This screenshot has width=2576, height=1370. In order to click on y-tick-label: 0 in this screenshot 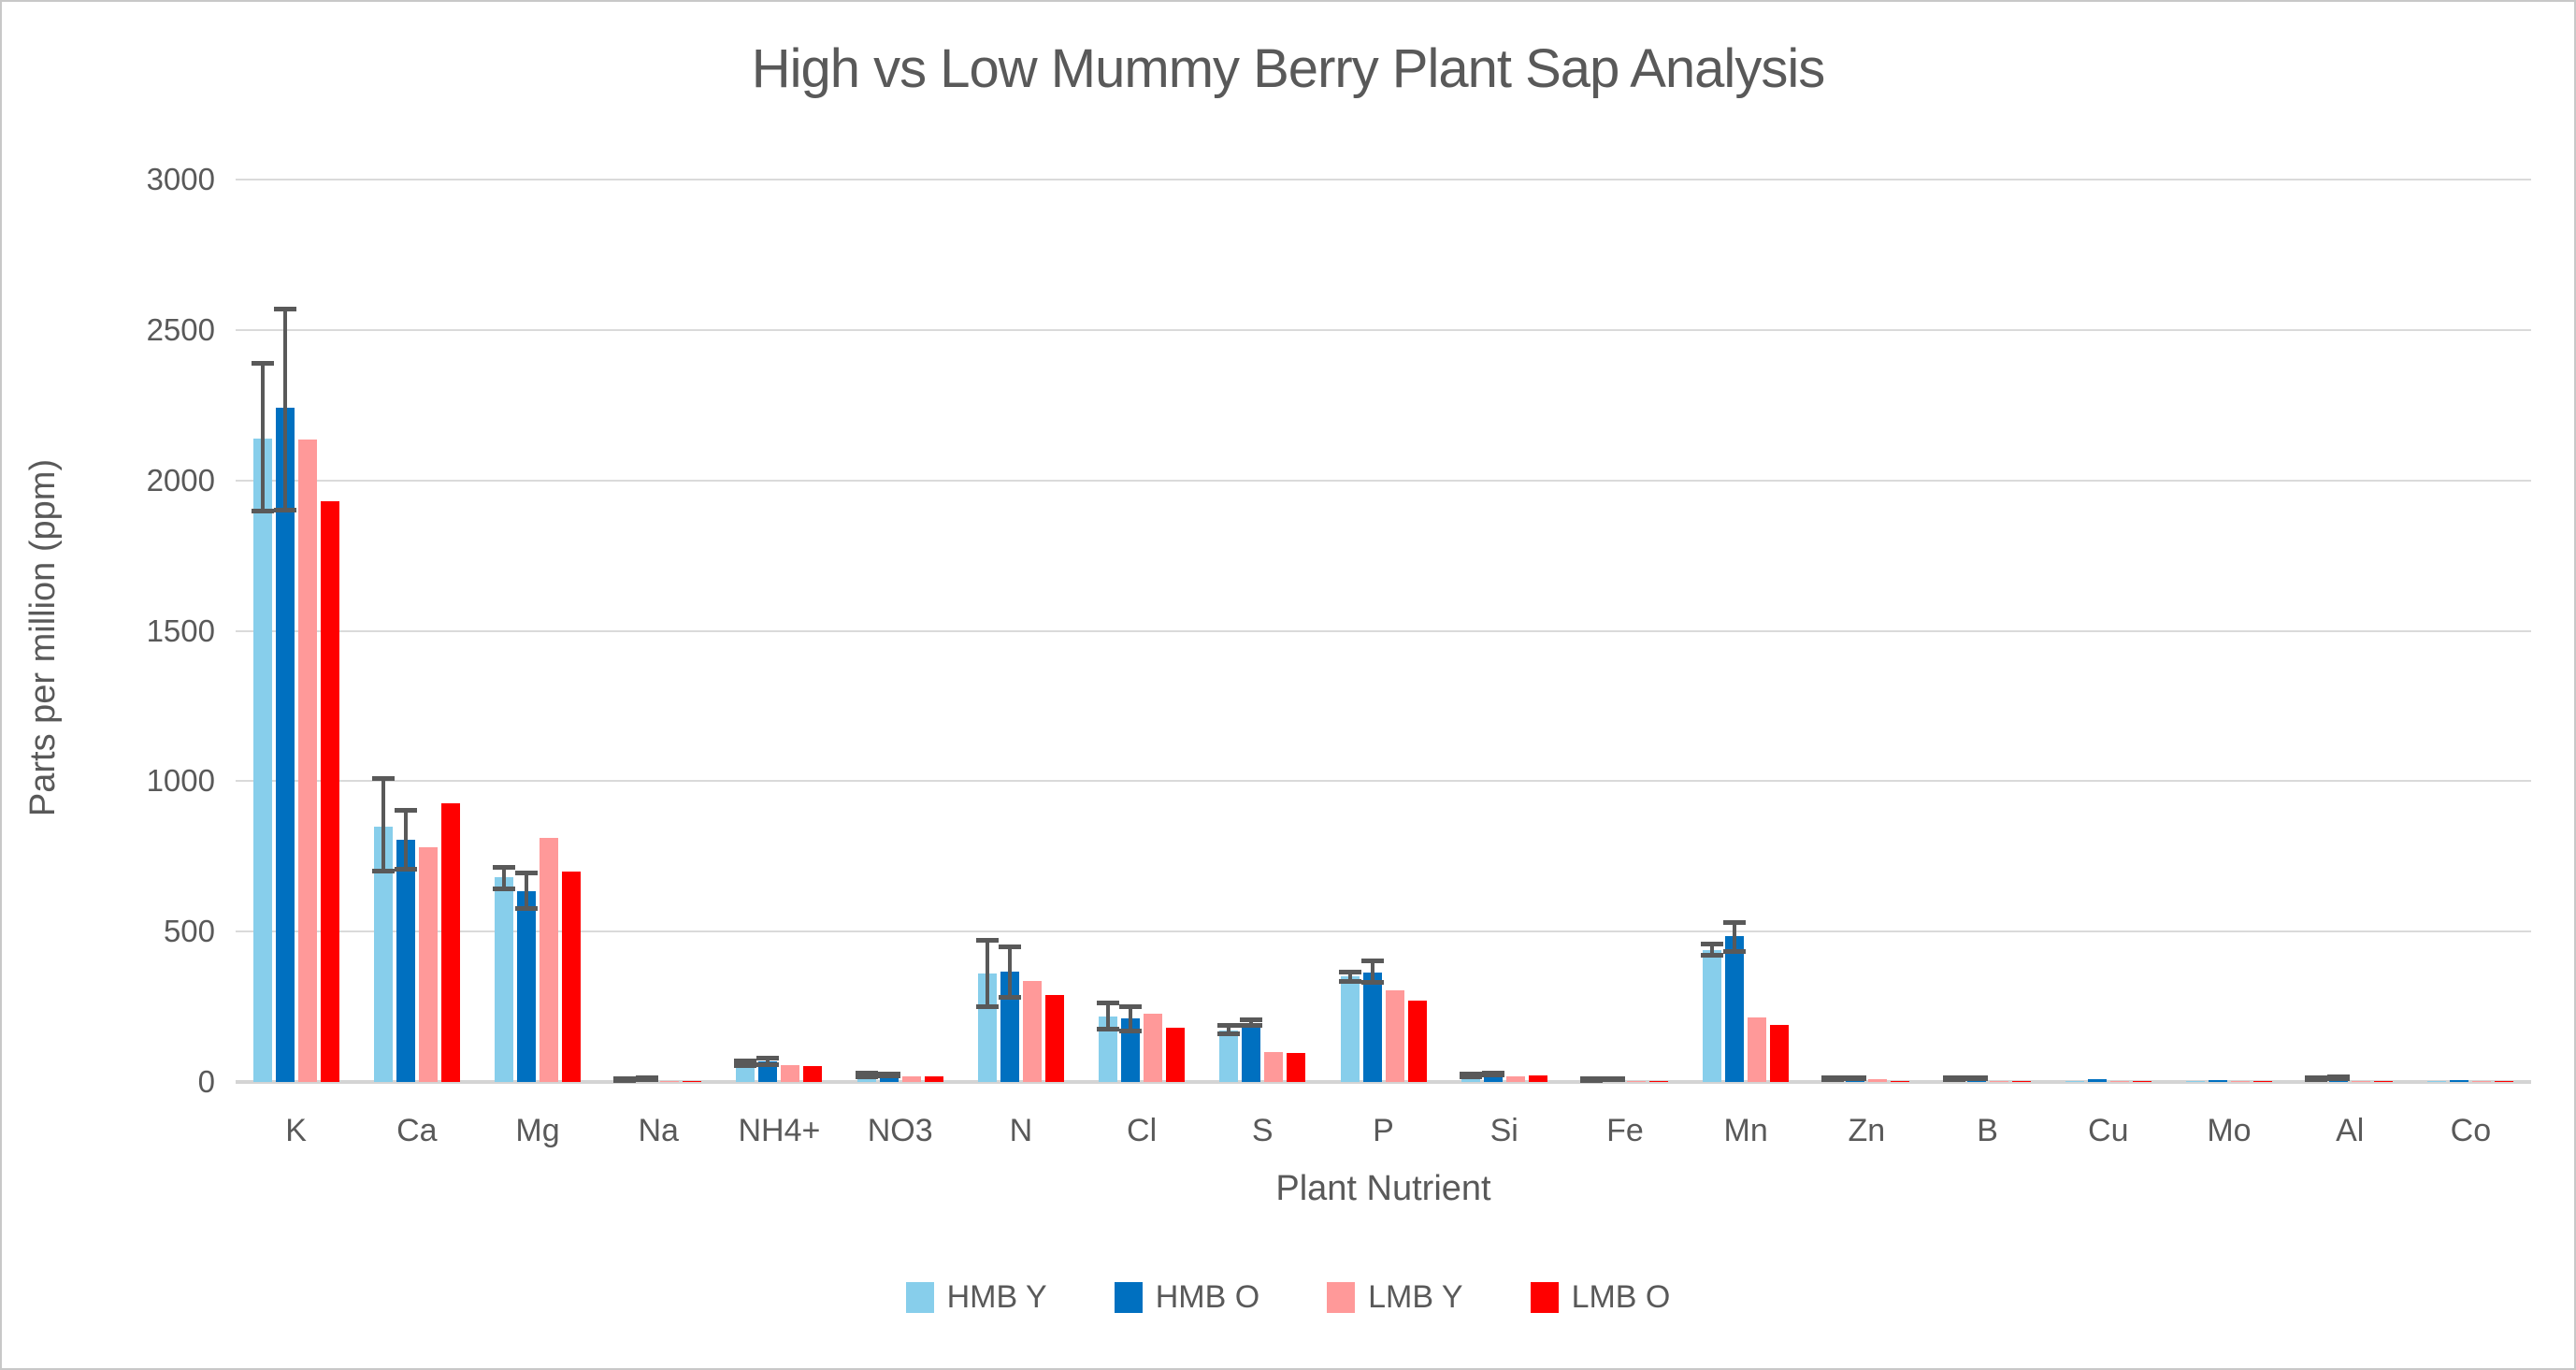, I will do `click(206, 1081)`.